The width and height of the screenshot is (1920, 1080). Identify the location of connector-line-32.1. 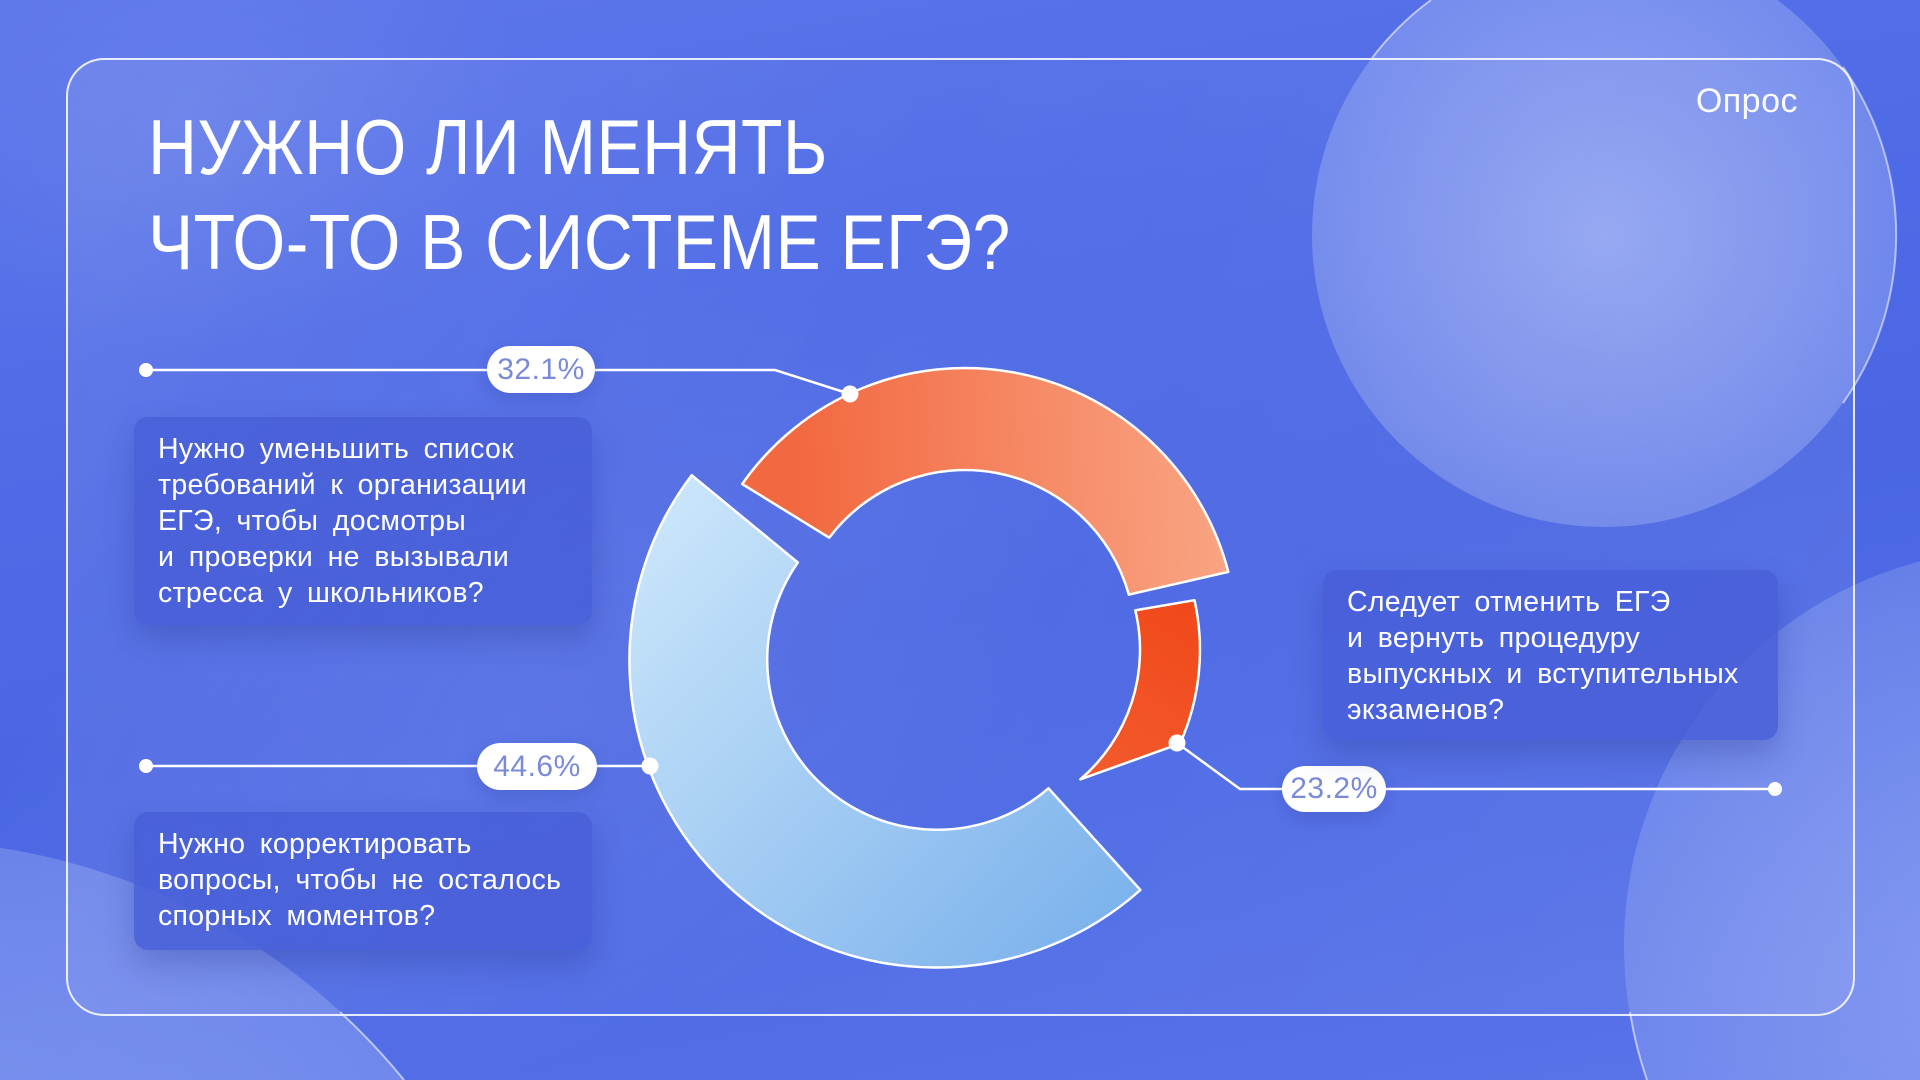
(498, 382).